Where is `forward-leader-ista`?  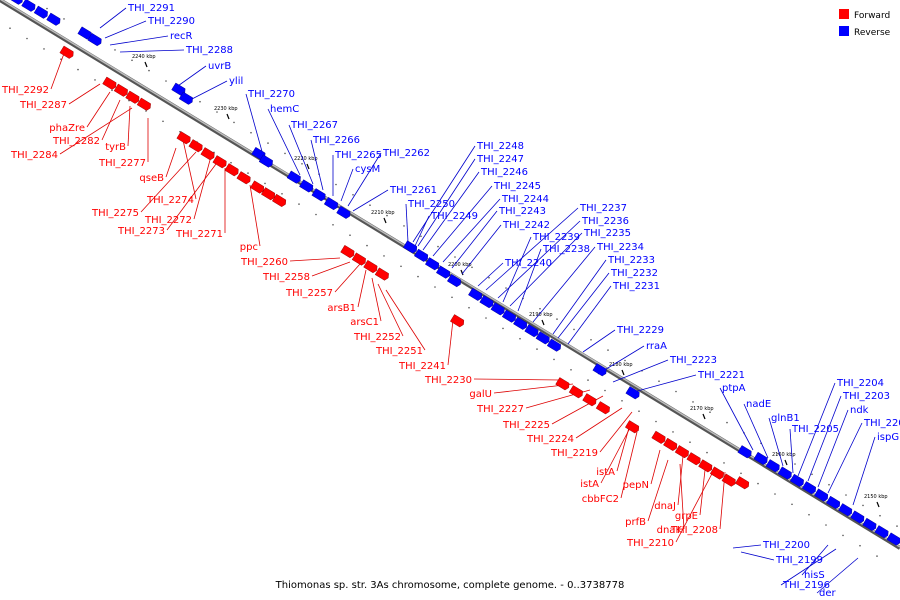 forward-leader-ista is located at coordinates (615, 455).